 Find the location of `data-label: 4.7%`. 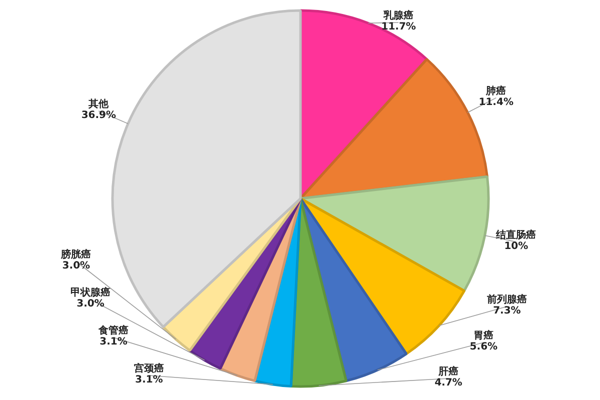

data-label: 4.7% is located at coordinates (448, 383).